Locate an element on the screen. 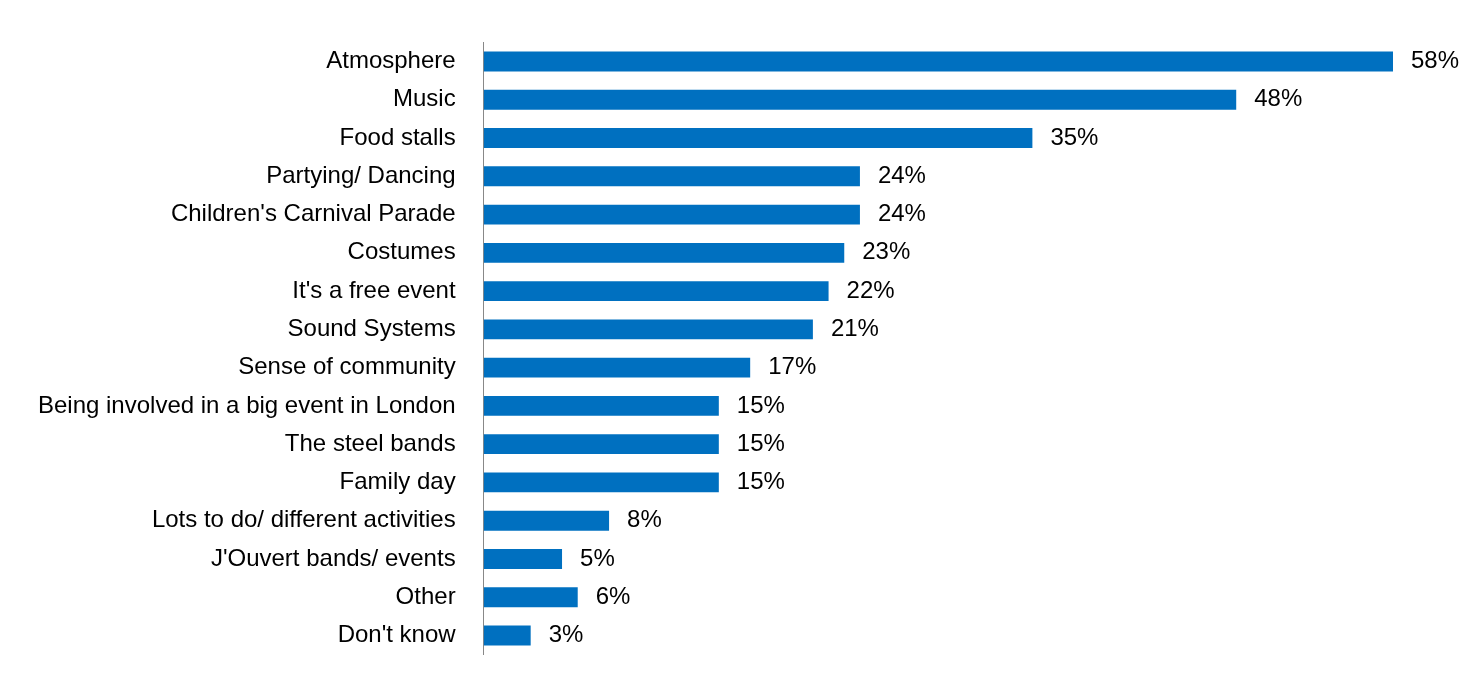 The width and height of the screenshot is (1473, 697). y-tick-label: Atmosphere is located at coordinates (391, 60).